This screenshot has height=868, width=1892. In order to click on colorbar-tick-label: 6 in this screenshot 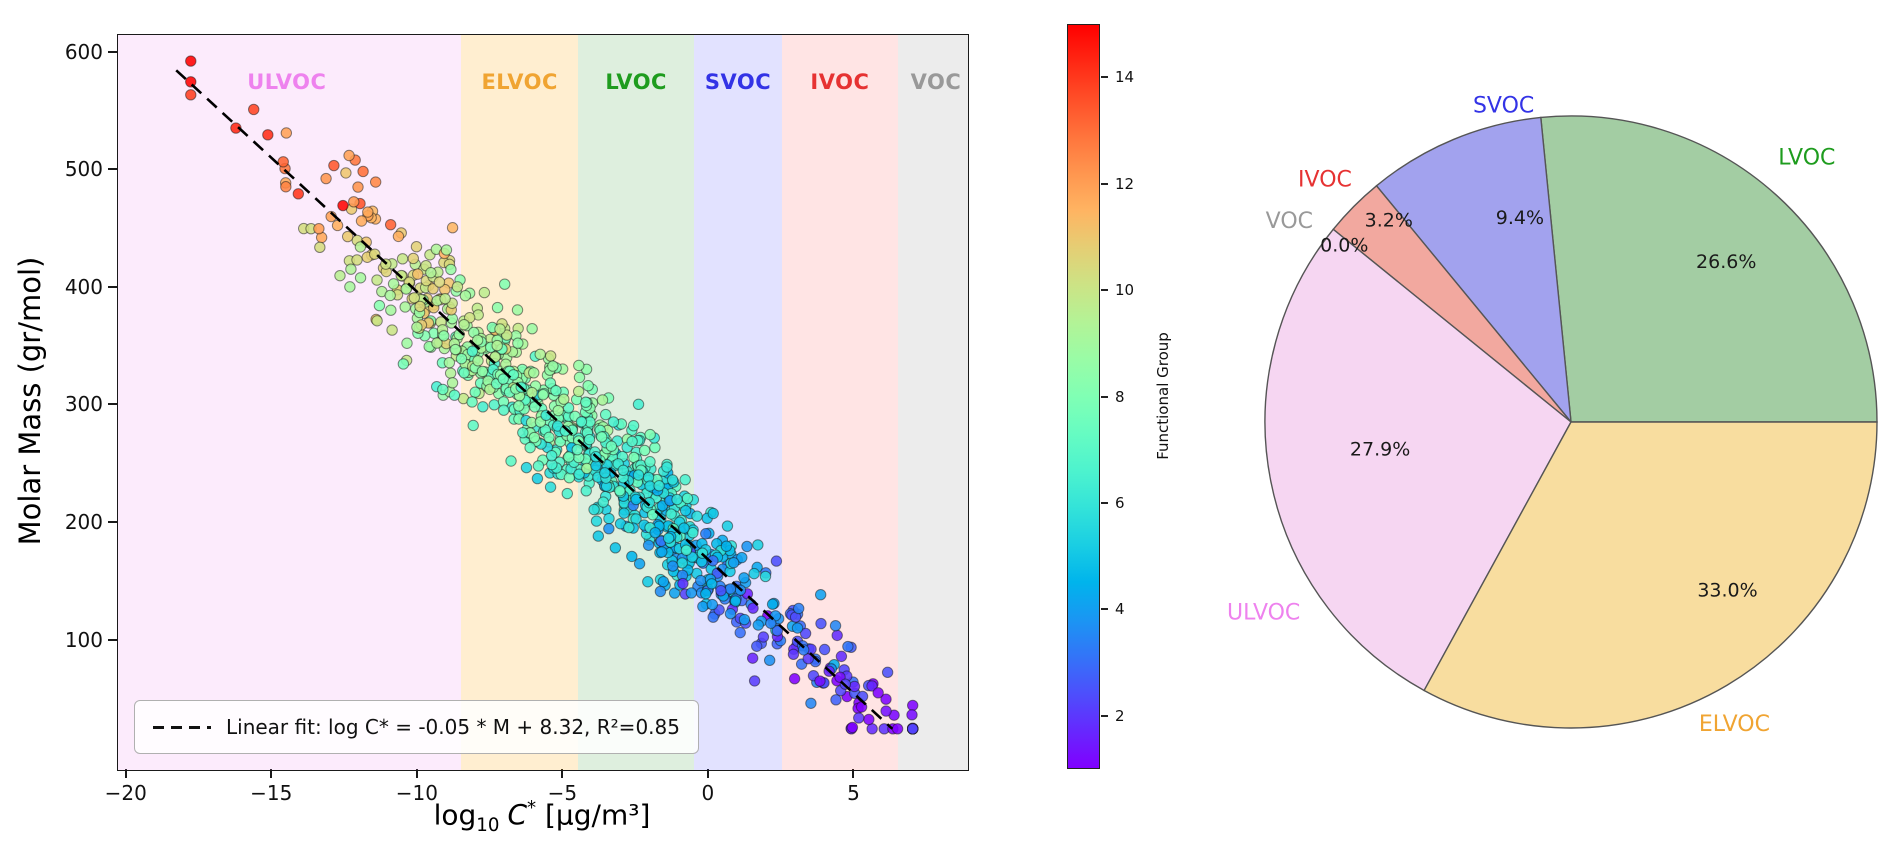, I will do `click(1120, 502)`.